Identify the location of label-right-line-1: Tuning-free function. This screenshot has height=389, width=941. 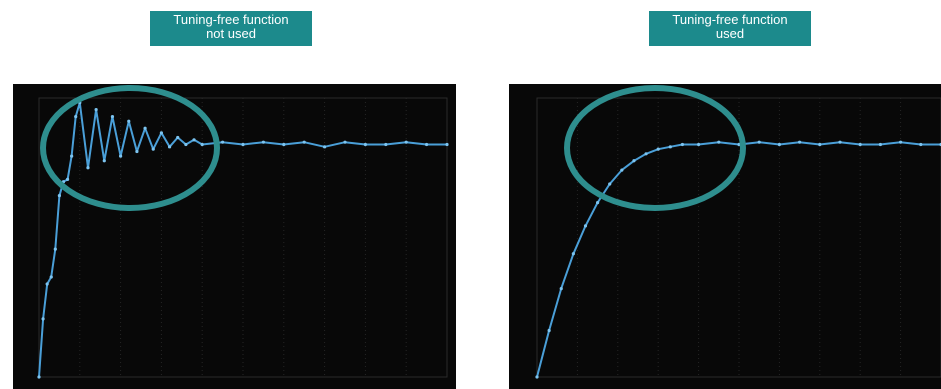
(730, 19).